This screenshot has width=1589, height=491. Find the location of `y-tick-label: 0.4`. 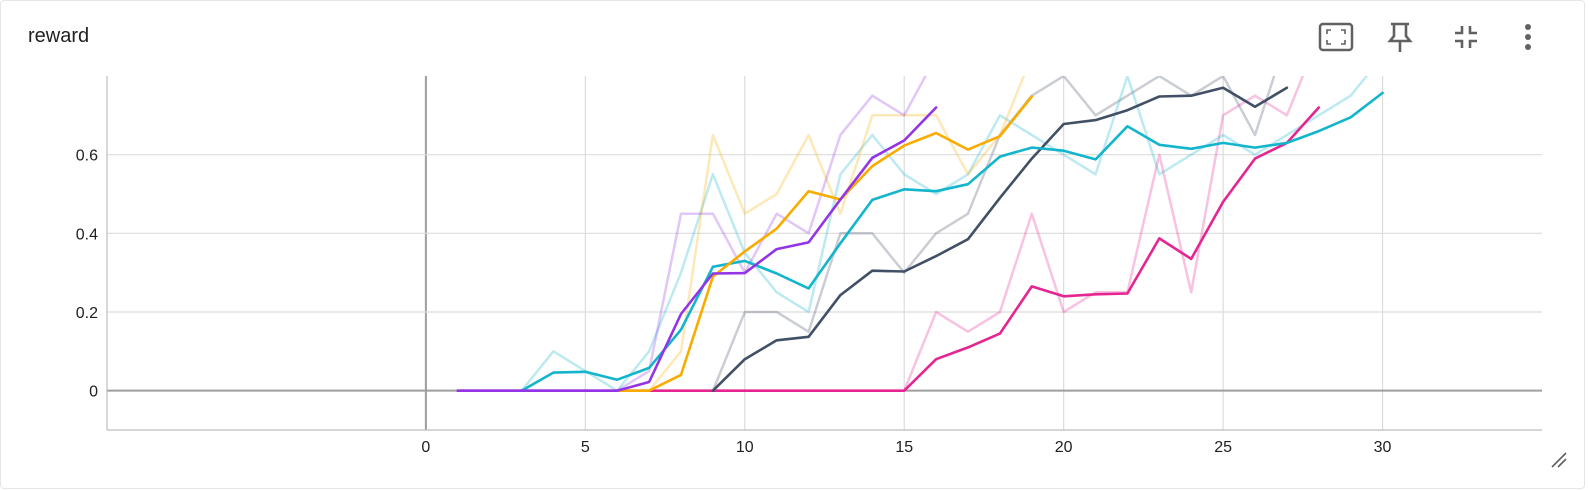

y-tick-label: 0.4 is located at coordinates (87, 234).